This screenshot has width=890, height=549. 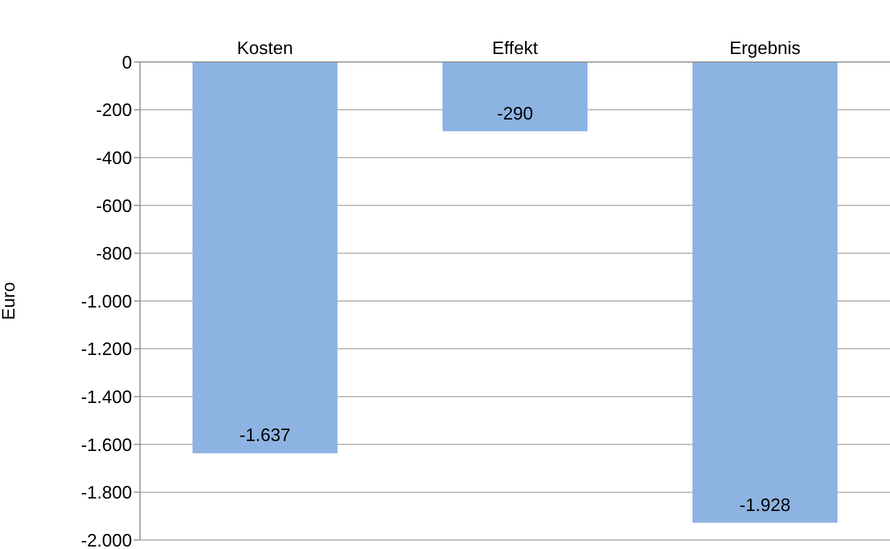 I want to click on x-tick-label: Ergebnis, so click(x=765, y=48).